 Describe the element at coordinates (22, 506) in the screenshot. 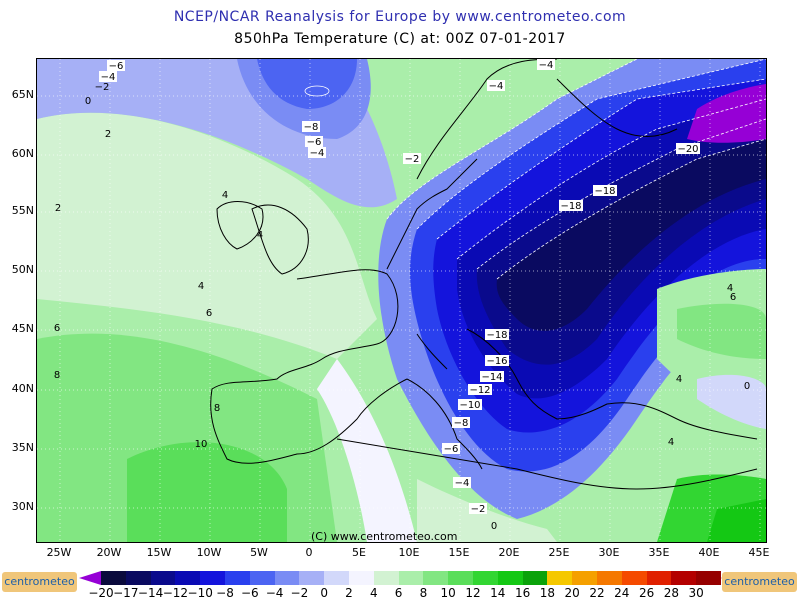

I see `lat-label: 30N` at that location.